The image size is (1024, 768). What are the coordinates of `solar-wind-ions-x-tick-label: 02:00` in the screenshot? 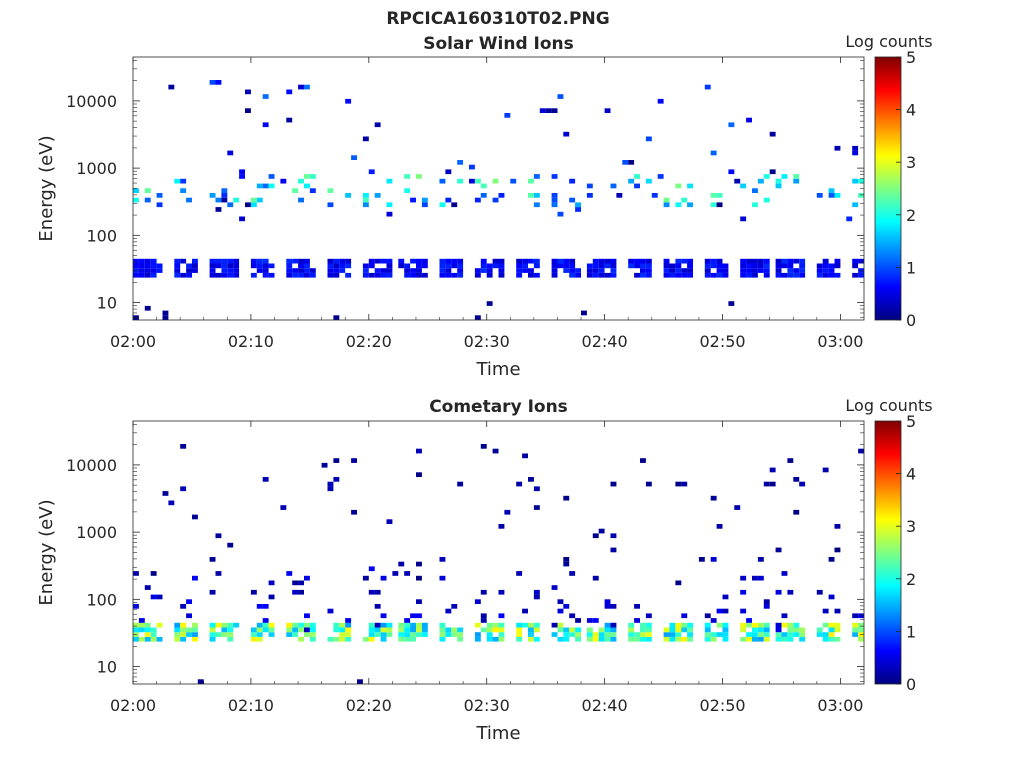 It's located at (133, 341).